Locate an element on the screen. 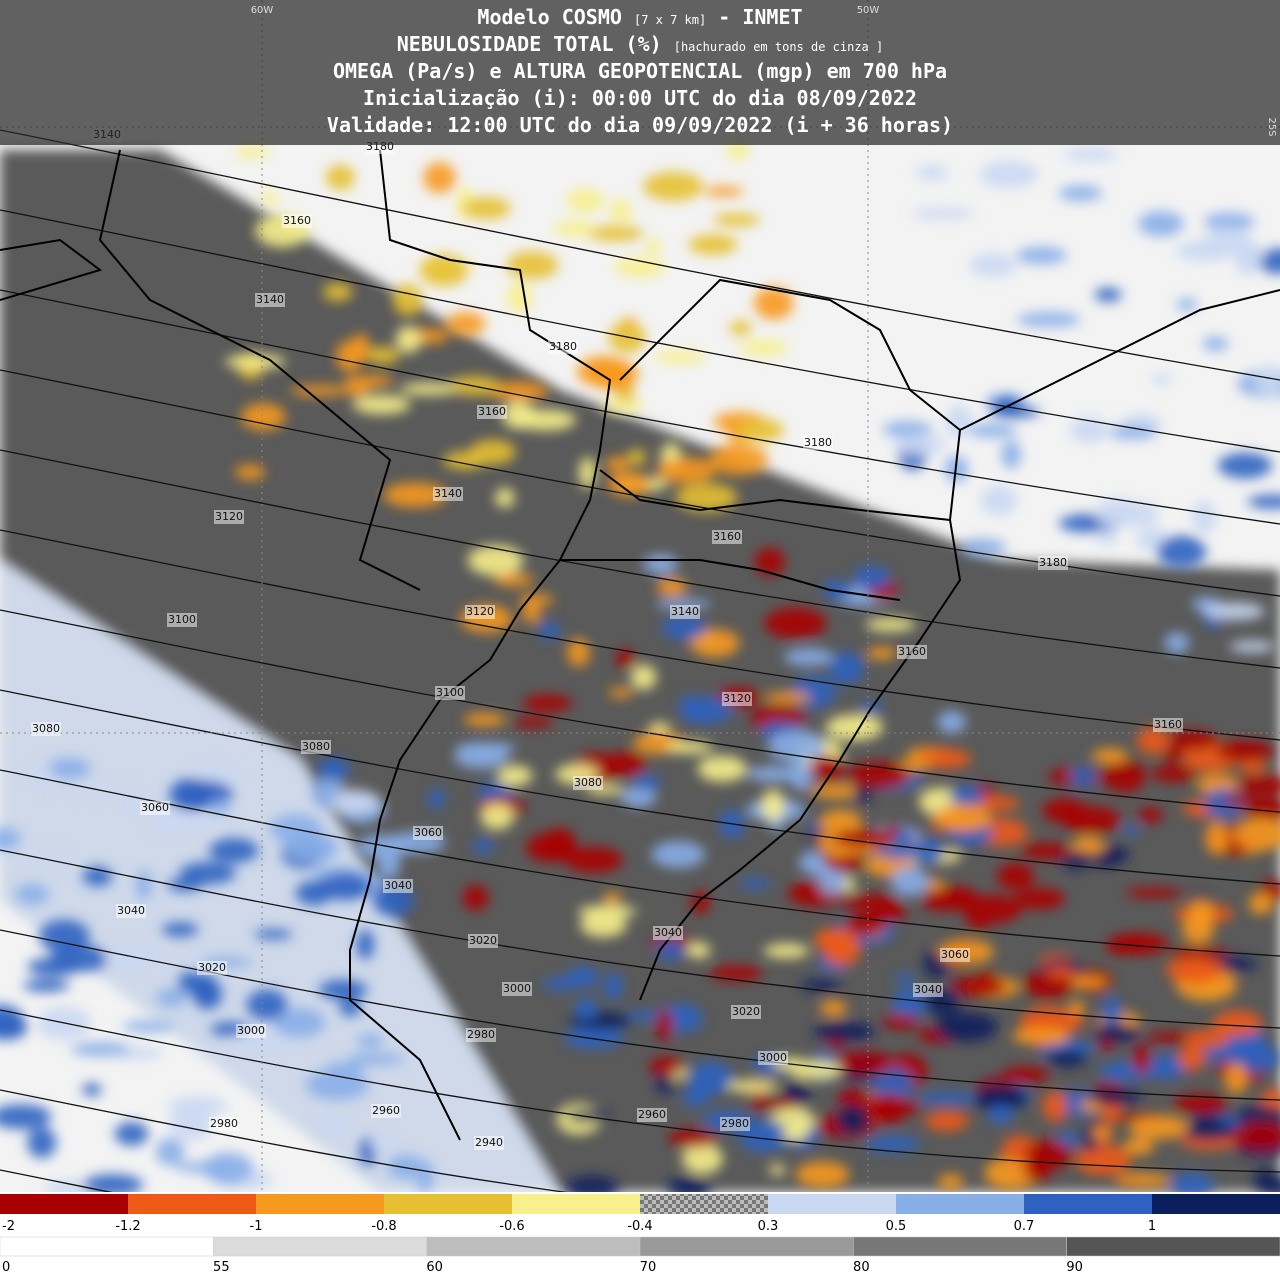  coastline is located at coordinates (1119, 360).